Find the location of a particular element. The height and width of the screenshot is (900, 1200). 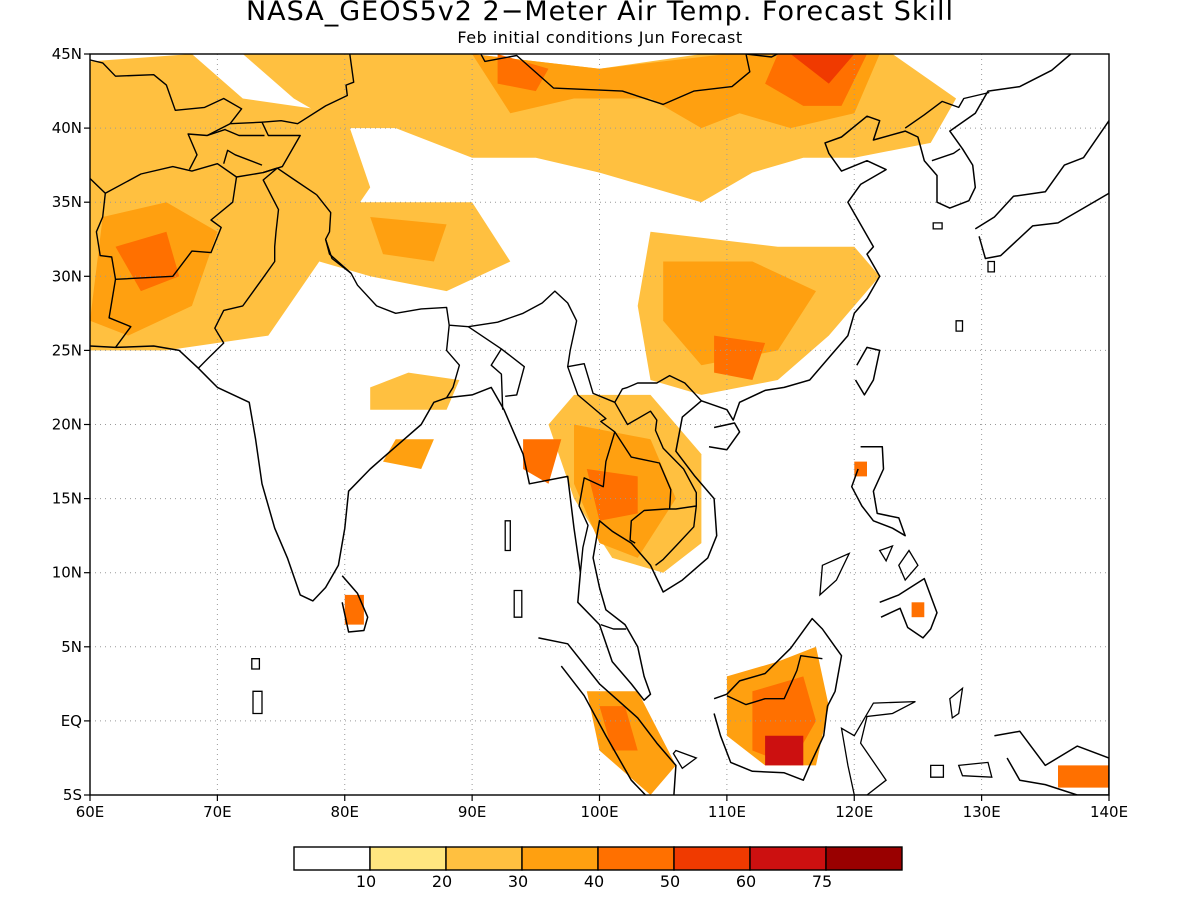

colorbar-label: 50 is located at coordinates (670, 881).